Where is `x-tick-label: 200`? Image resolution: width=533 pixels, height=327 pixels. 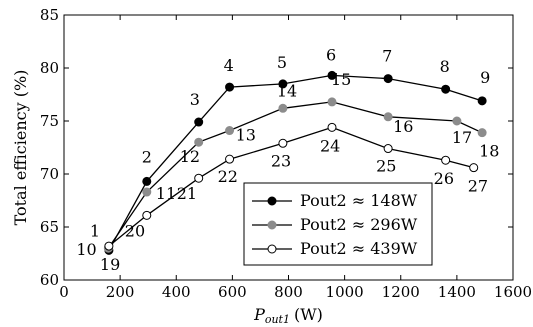 x-tick-label: 200 is located at coordinates (120, 292).